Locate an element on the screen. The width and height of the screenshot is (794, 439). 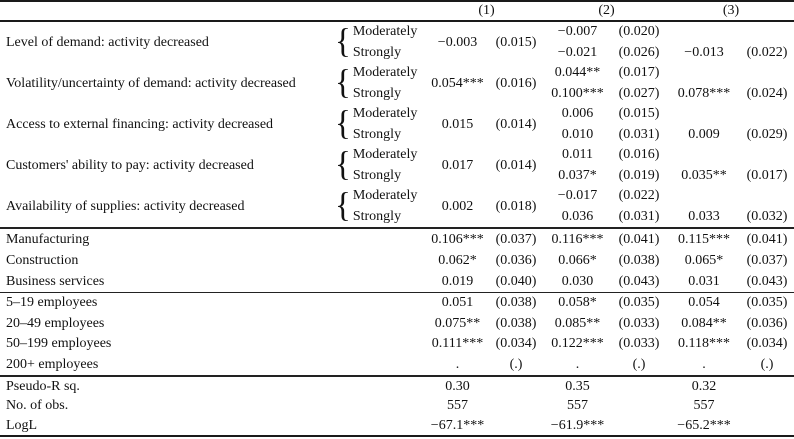
se-cell: (0.037) is located at coordinates (516, 239).